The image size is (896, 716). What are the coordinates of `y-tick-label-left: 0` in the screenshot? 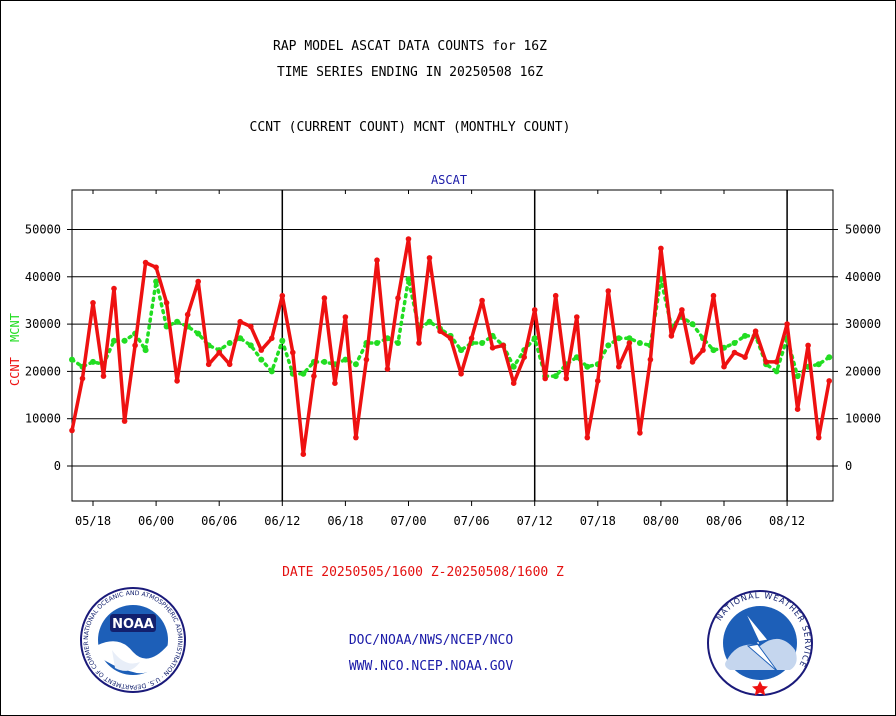 It's located at (57, 466).